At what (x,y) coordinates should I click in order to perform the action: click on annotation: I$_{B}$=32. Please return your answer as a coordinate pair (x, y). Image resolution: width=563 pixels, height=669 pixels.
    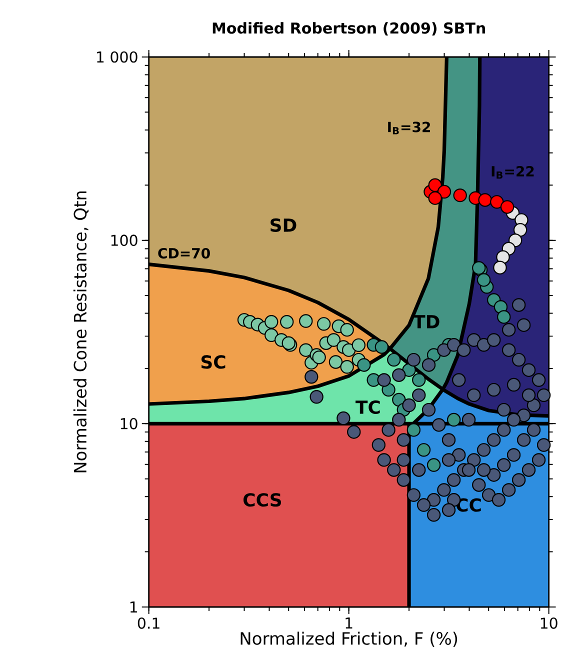
    Looking at the image, I should click on (409, 128).